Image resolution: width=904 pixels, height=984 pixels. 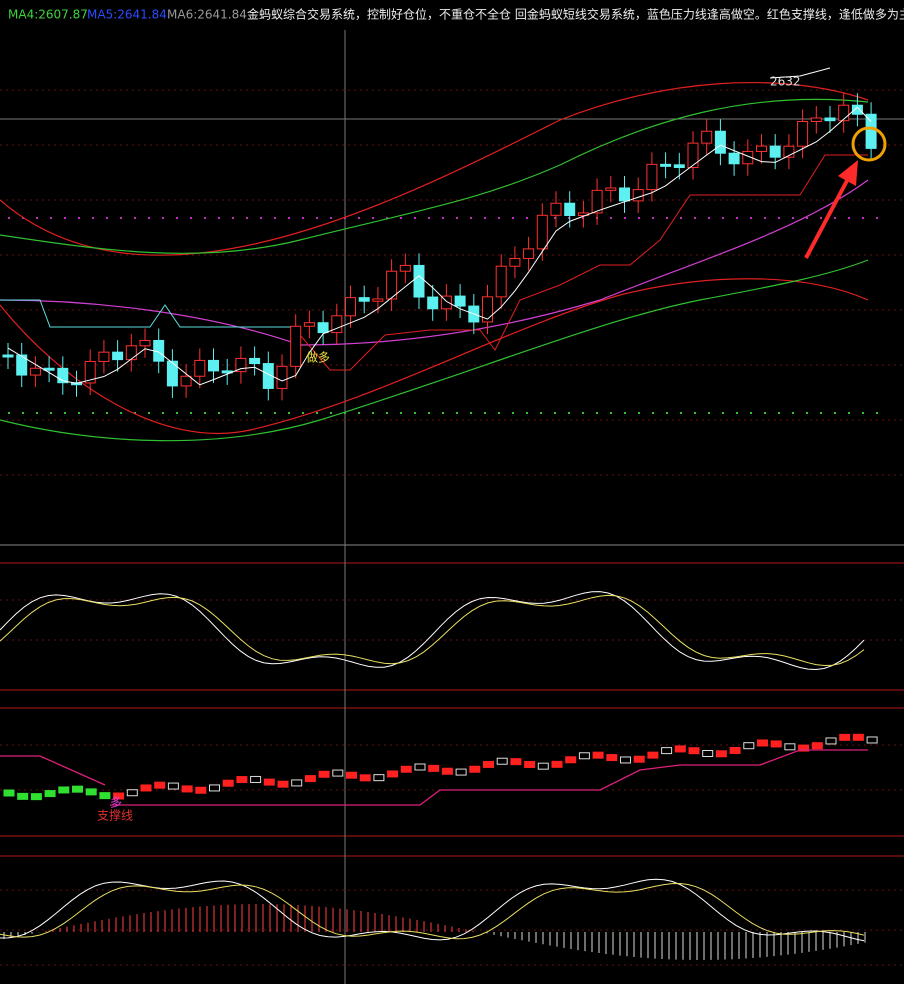 I want to click on trend-blocks, so click(x=440, y=767).